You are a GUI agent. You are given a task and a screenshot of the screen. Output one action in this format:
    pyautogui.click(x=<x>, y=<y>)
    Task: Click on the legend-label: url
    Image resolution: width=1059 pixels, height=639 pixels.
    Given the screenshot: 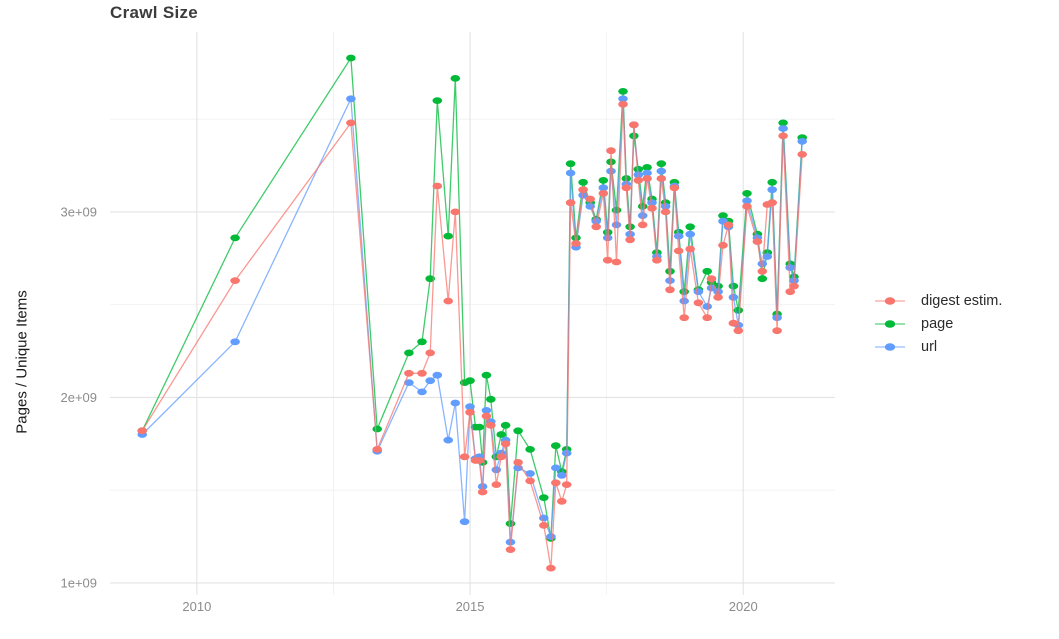 What is the action you would take?
    pyautogui.click(x=929, y=346)
    